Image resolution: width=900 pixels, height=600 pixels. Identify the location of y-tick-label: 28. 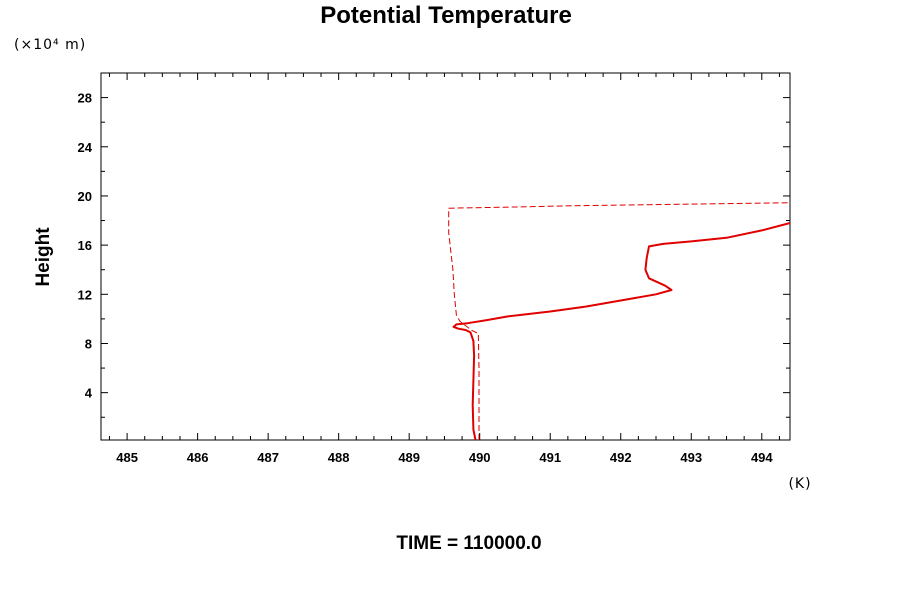
(85, 98).